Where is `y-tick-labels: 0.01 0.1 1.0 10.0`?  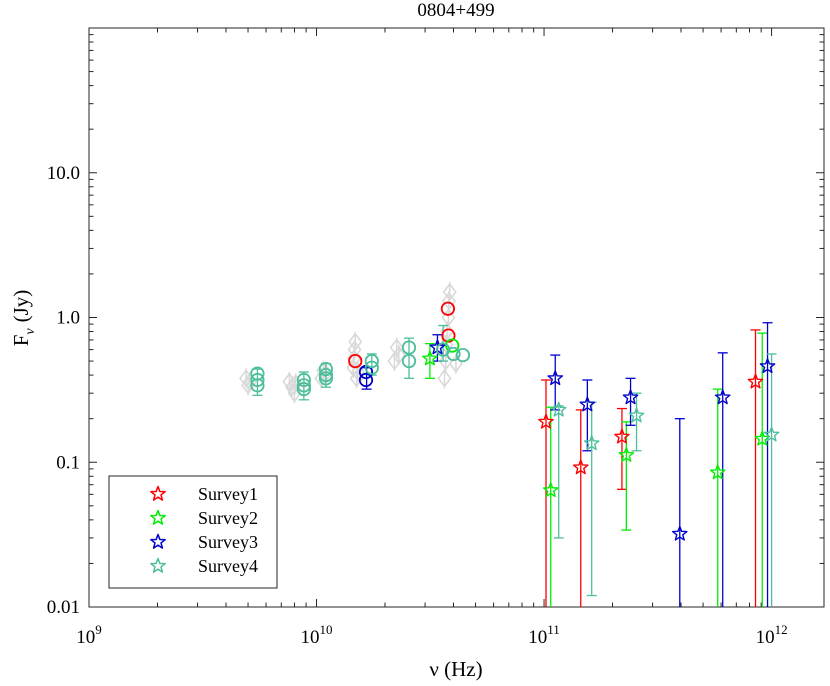
y-tick-labels: 0.01 0.1 1.0 10.0 is located at coordinates (63, 390).